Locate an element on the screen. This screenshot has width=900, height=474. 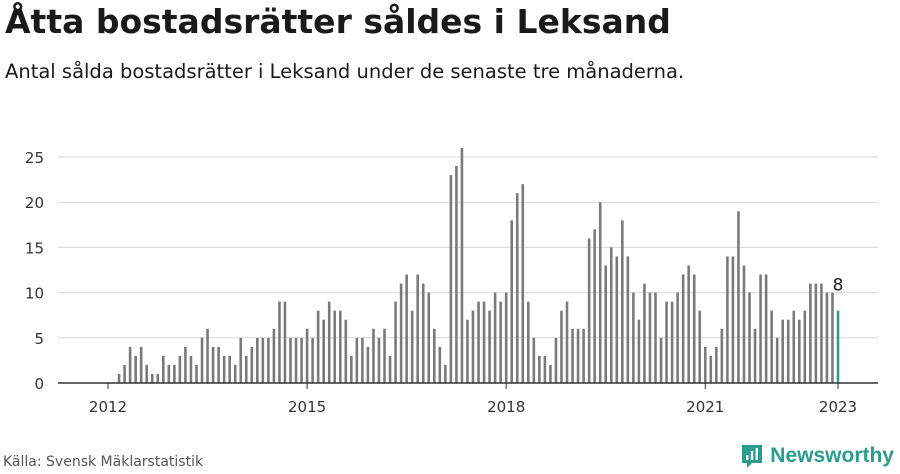
y-tick-label: 0 is located at coordinates (39, 384).